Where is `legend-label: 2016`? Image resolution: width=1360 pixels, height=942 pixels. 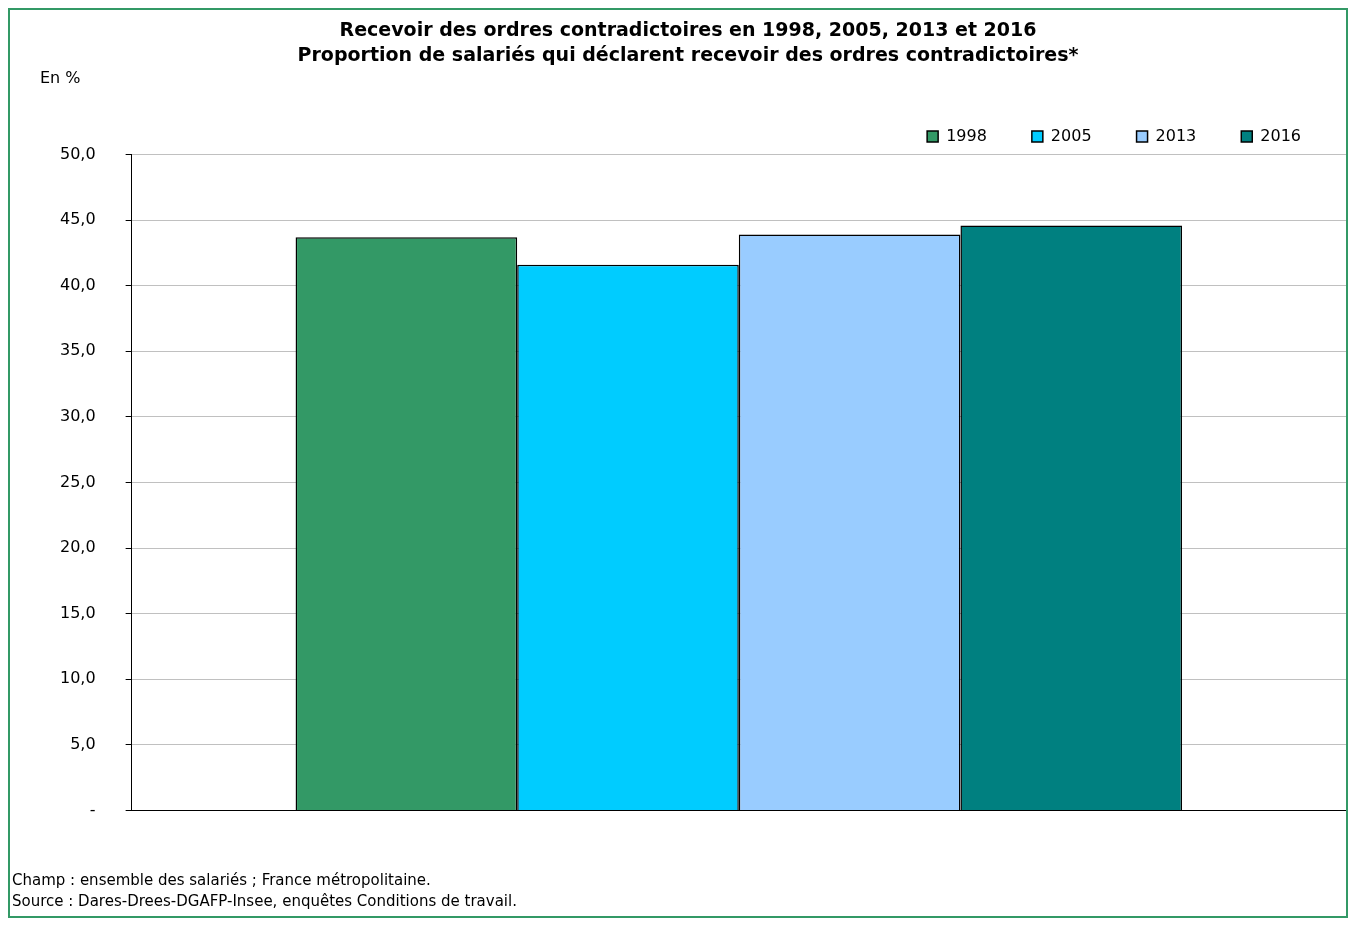
legend-label: 2016 is located at coordinates (1280, 135).